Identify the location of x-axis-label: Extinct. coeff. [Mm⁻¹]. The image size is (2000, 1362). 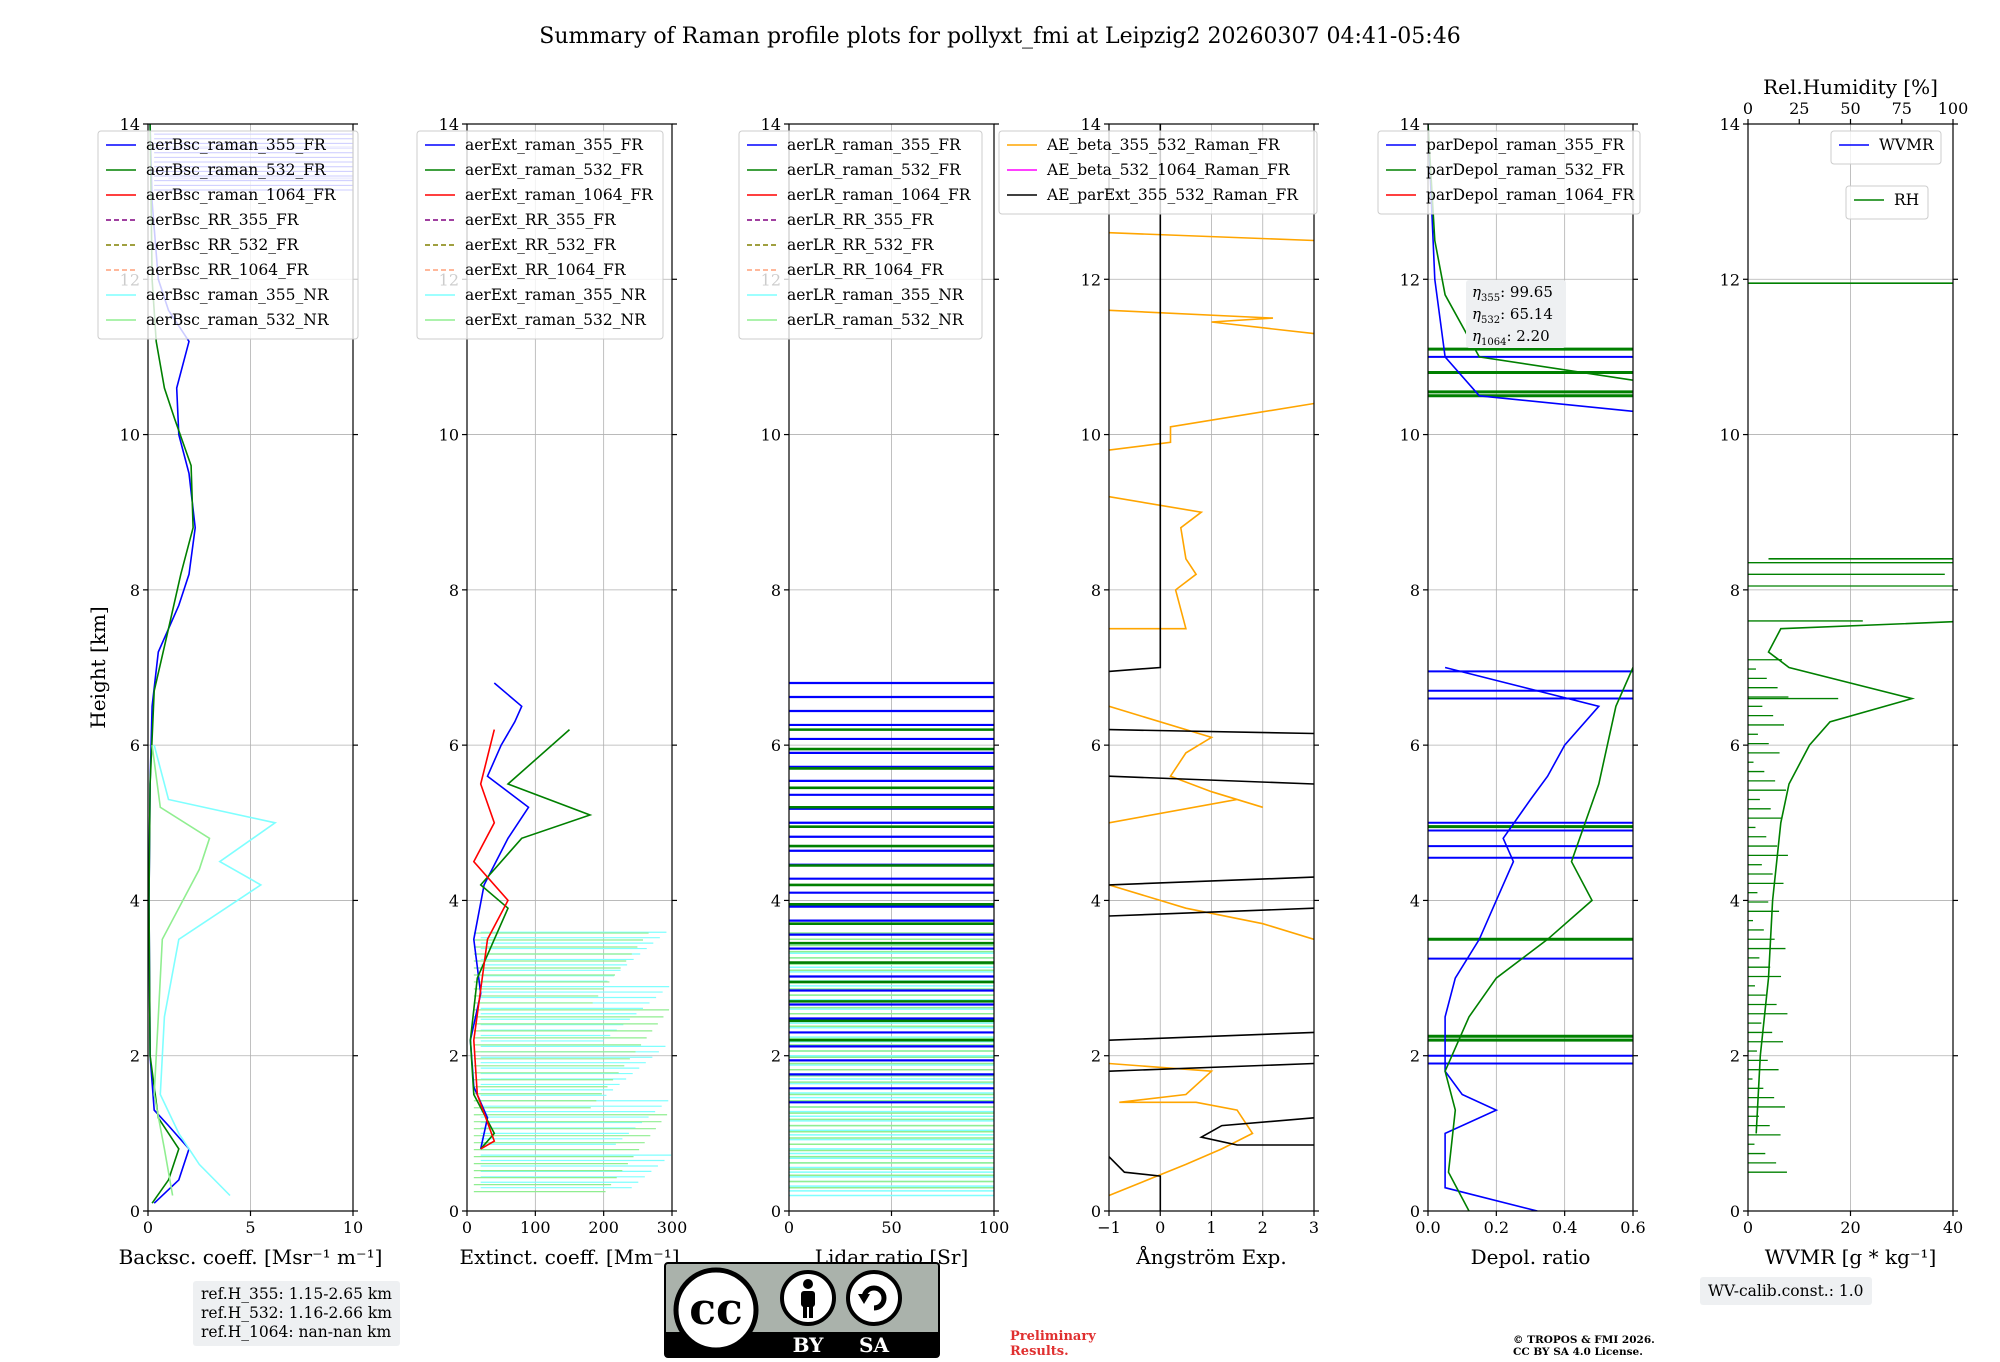
(569, 1257).